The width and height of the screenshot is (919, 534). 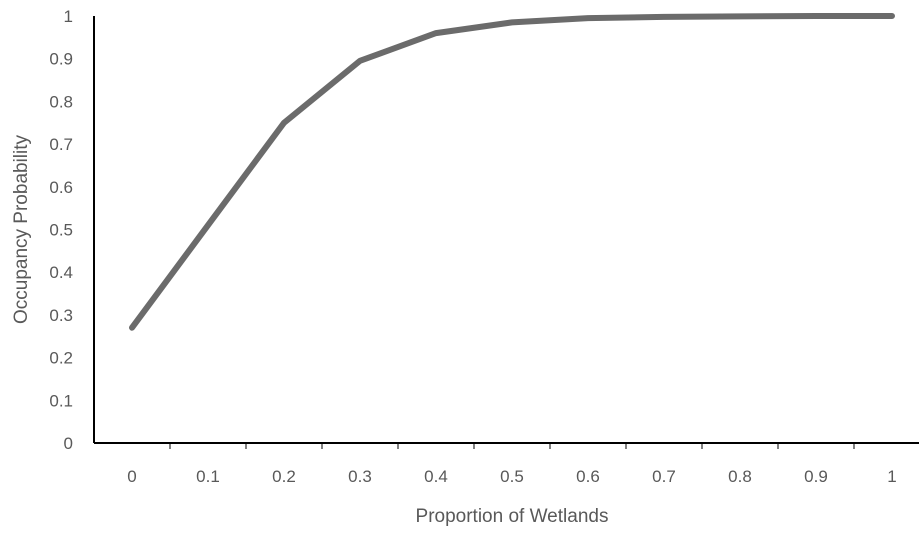 I want to click on y-tick-label: 0, so click(x=68, y=443).